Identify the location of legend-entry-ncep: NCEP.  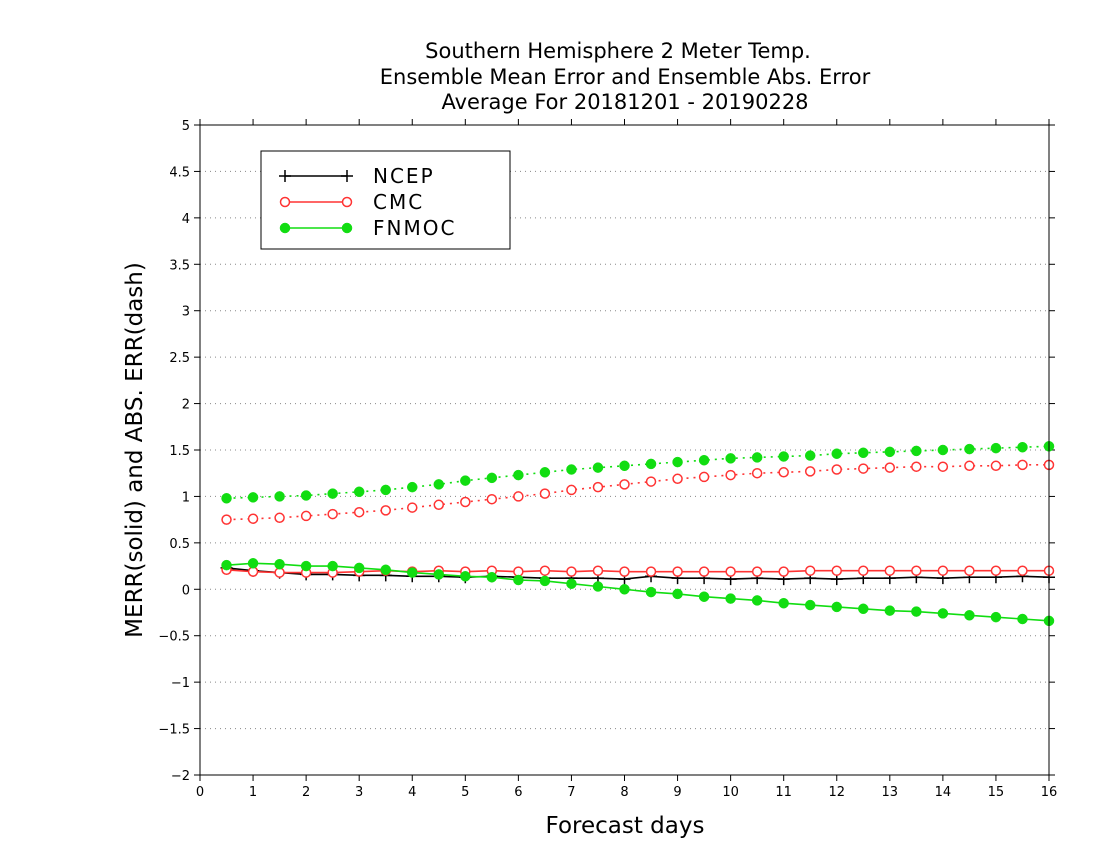
(357, 176).